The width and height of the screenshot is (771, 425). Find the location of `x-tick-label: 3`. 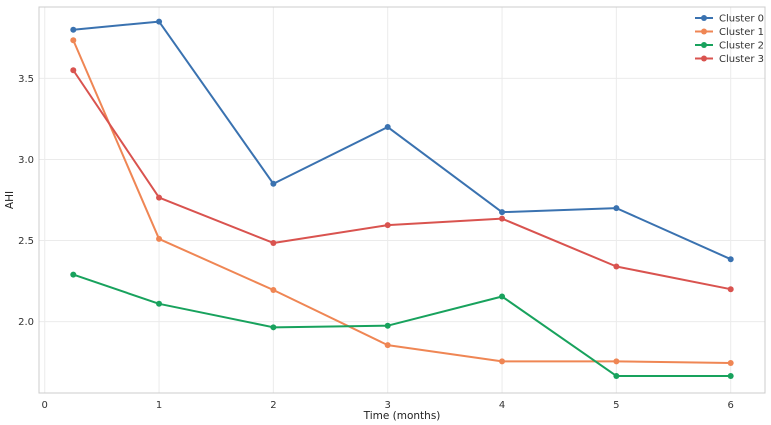

x-tick-label: 3 is located at coordinates (388, 405).